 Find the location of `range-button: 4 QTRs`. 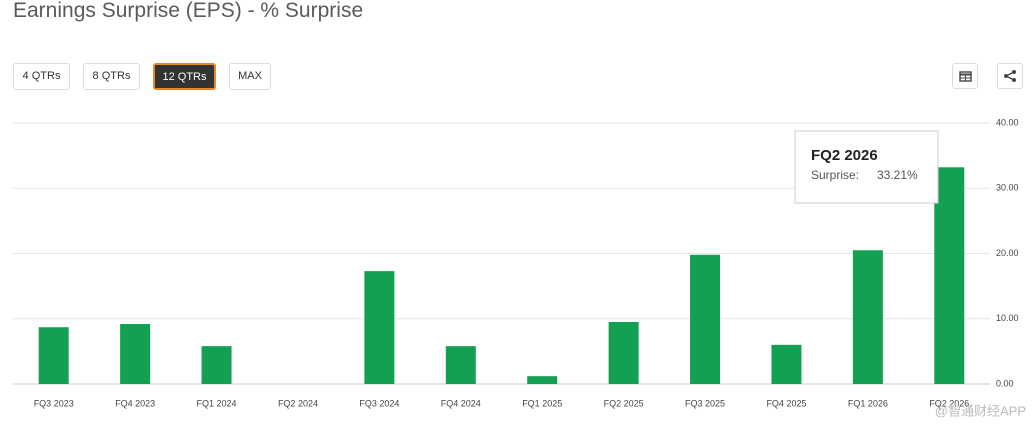

range-button: 4 QTRs is located at coordinates (41, 76).